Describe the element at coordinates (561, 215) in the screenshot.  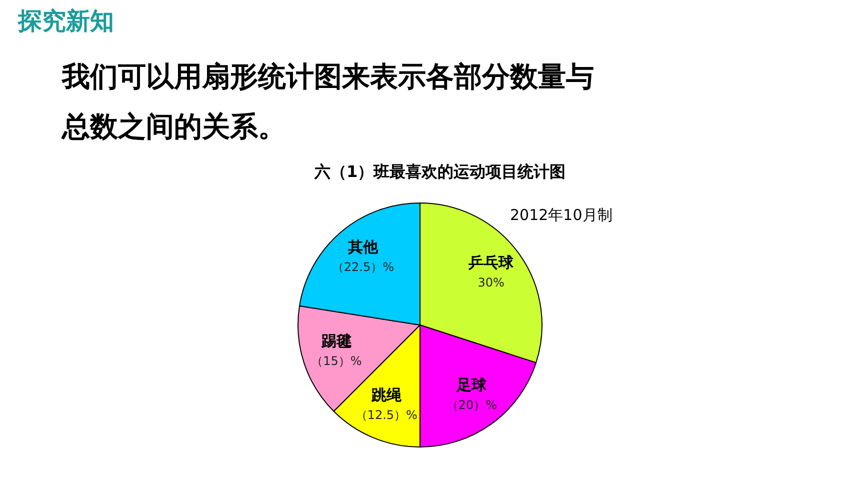
I see `chart-subtitle: 2012年10月制` at that location.